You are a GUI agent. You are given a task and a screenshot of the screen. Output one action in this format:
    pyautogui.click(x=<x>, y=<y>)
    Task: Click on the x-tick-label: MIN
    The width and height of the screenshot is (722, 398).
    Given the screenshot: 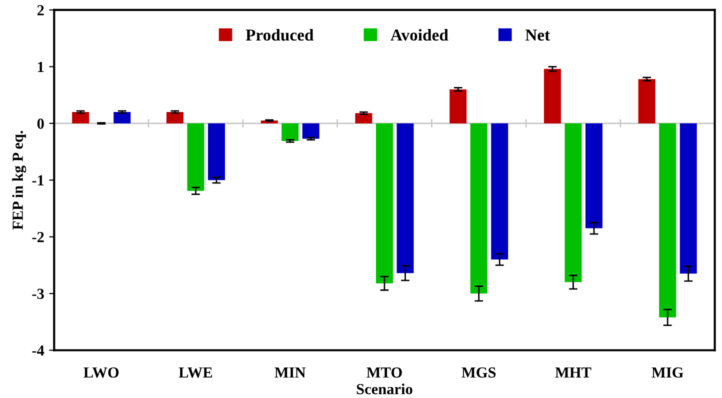 What is the action you would take?
    pyautogui.click(x=290, y=373)
    